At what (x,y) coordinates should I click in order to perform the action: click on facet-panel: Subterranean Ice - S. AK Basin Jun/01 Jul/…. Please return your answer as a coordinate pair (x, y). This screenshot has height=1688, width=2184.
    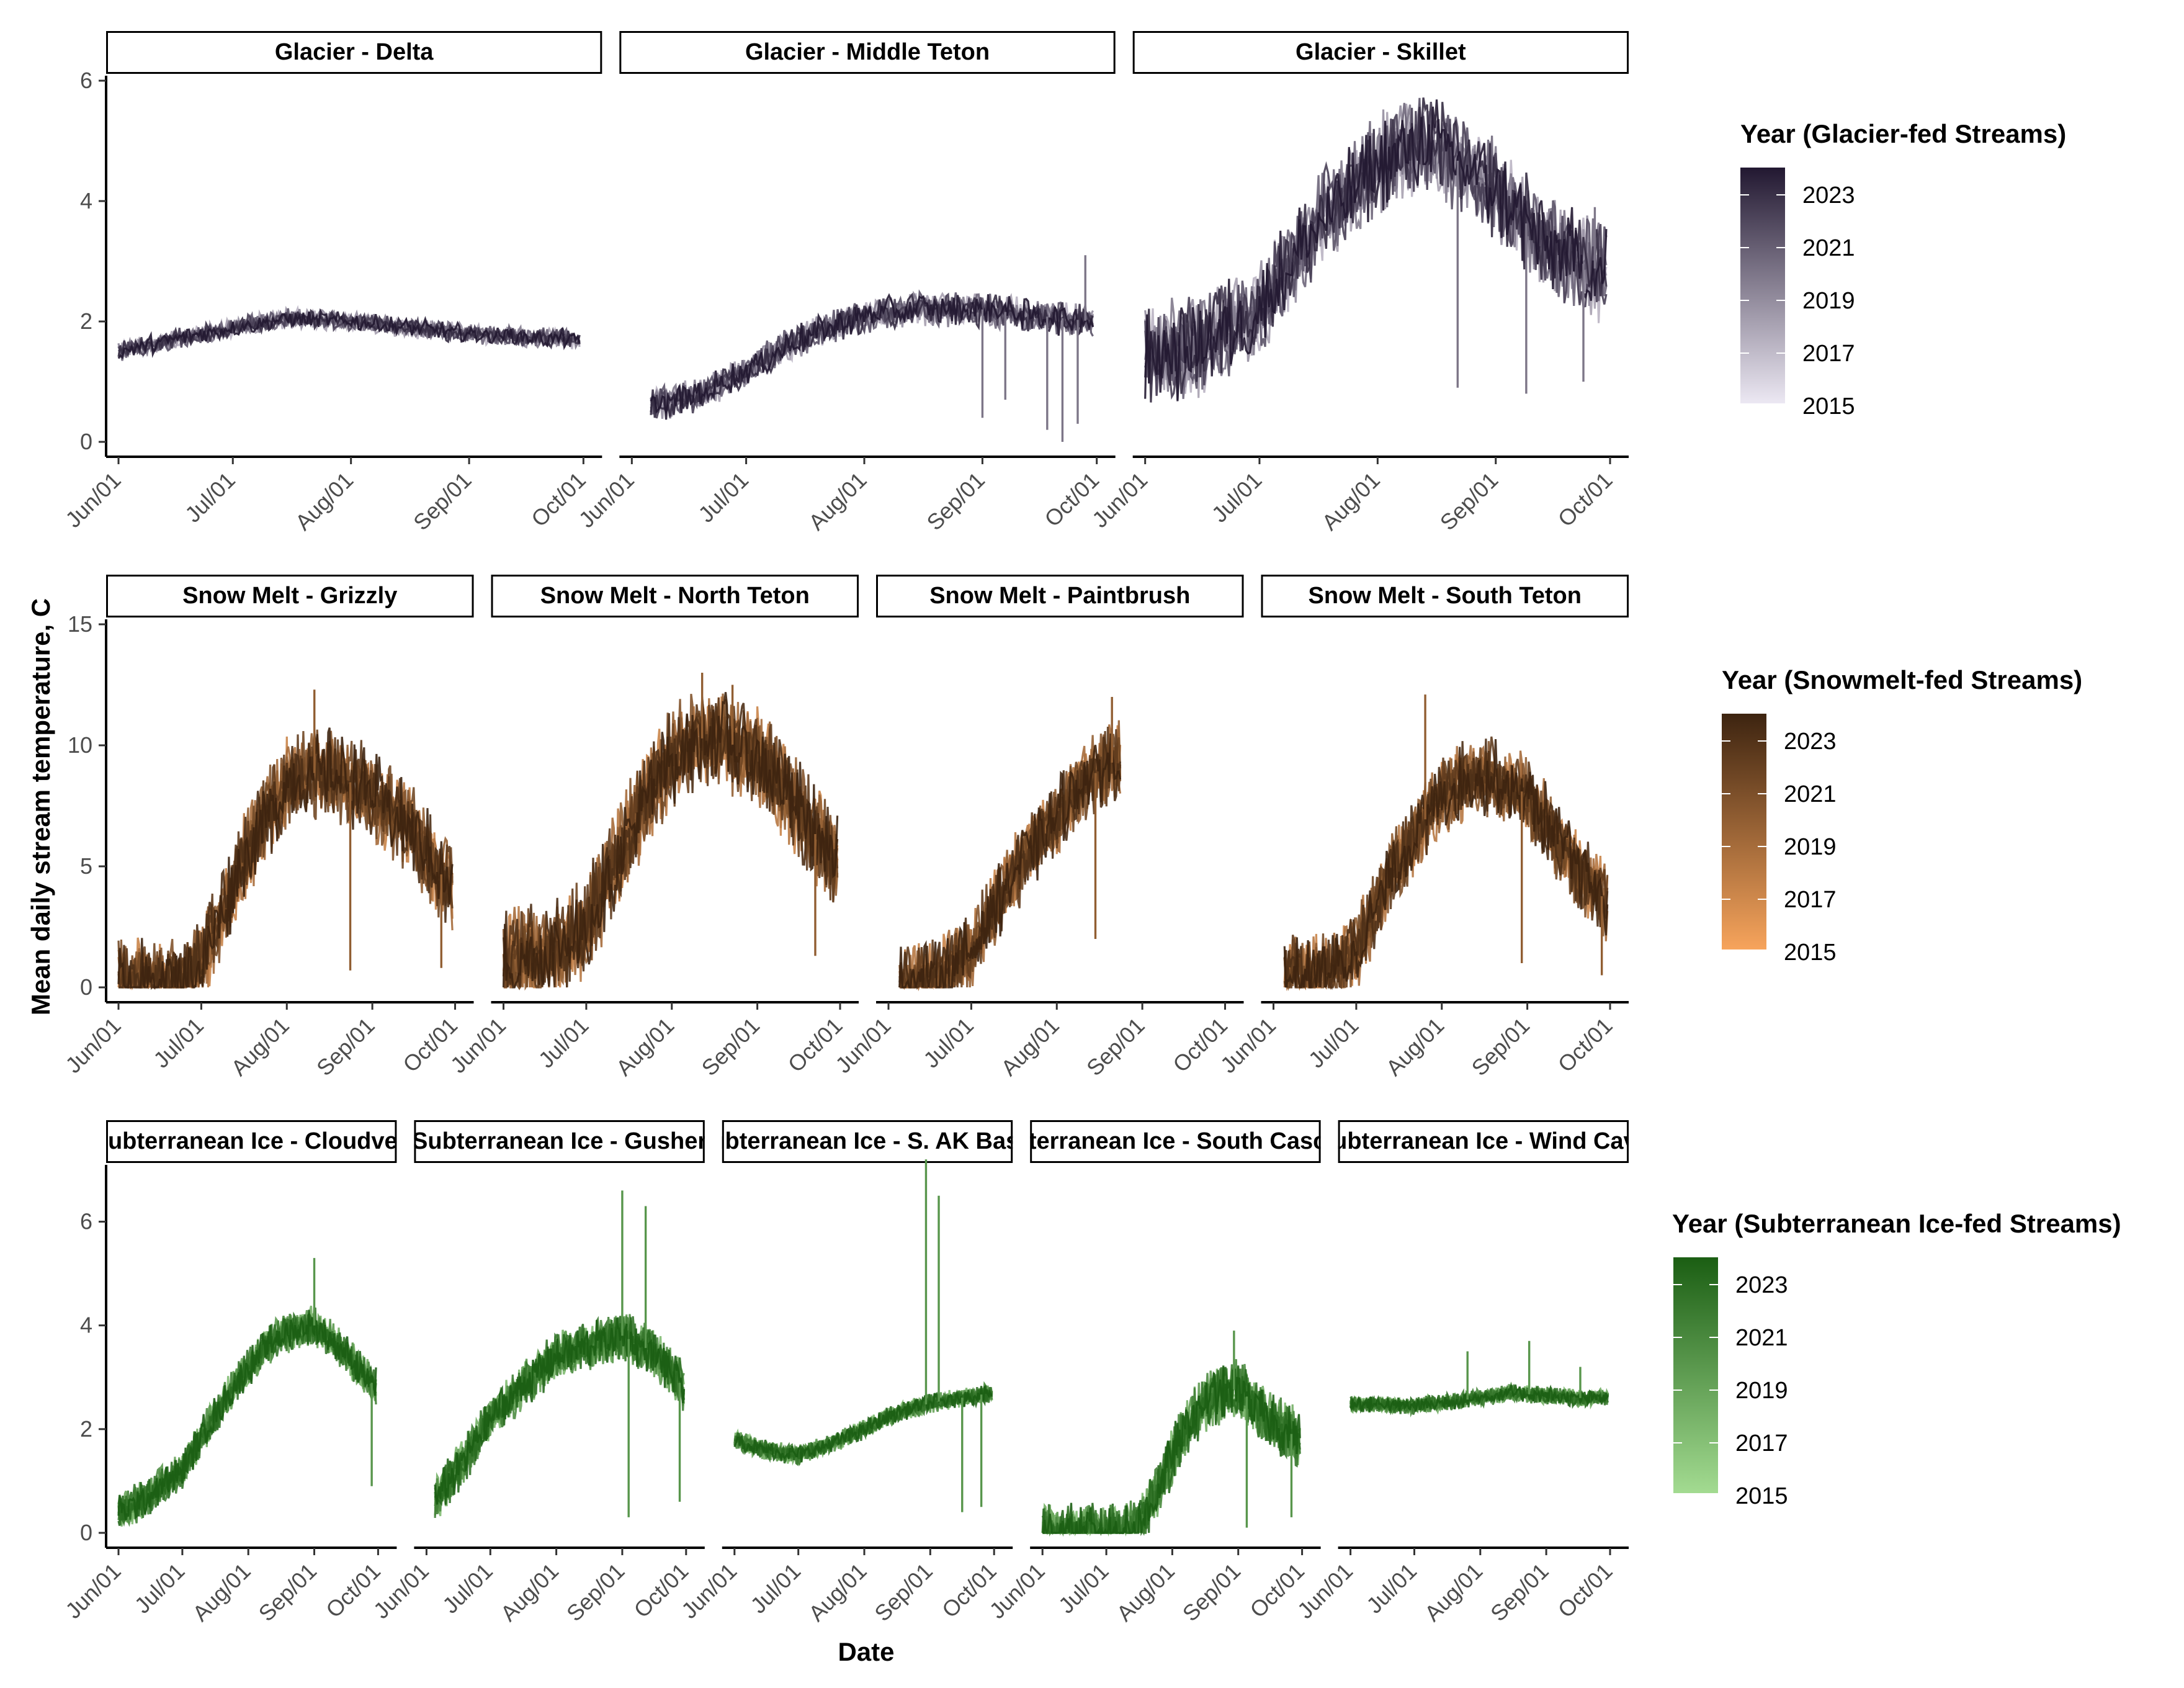
    Looking at the image, I should click on (858, 1373).